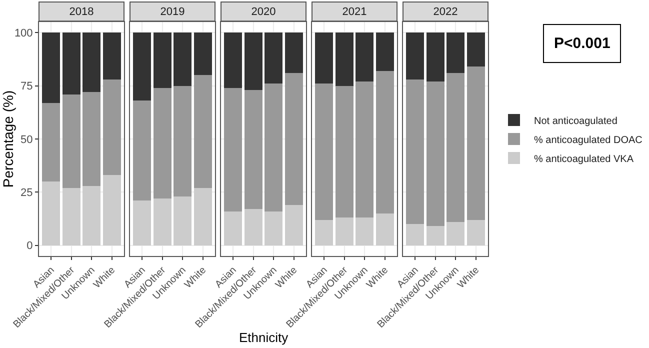  I want to click on y-axis-title: Percentage (%), so click(8, 139).